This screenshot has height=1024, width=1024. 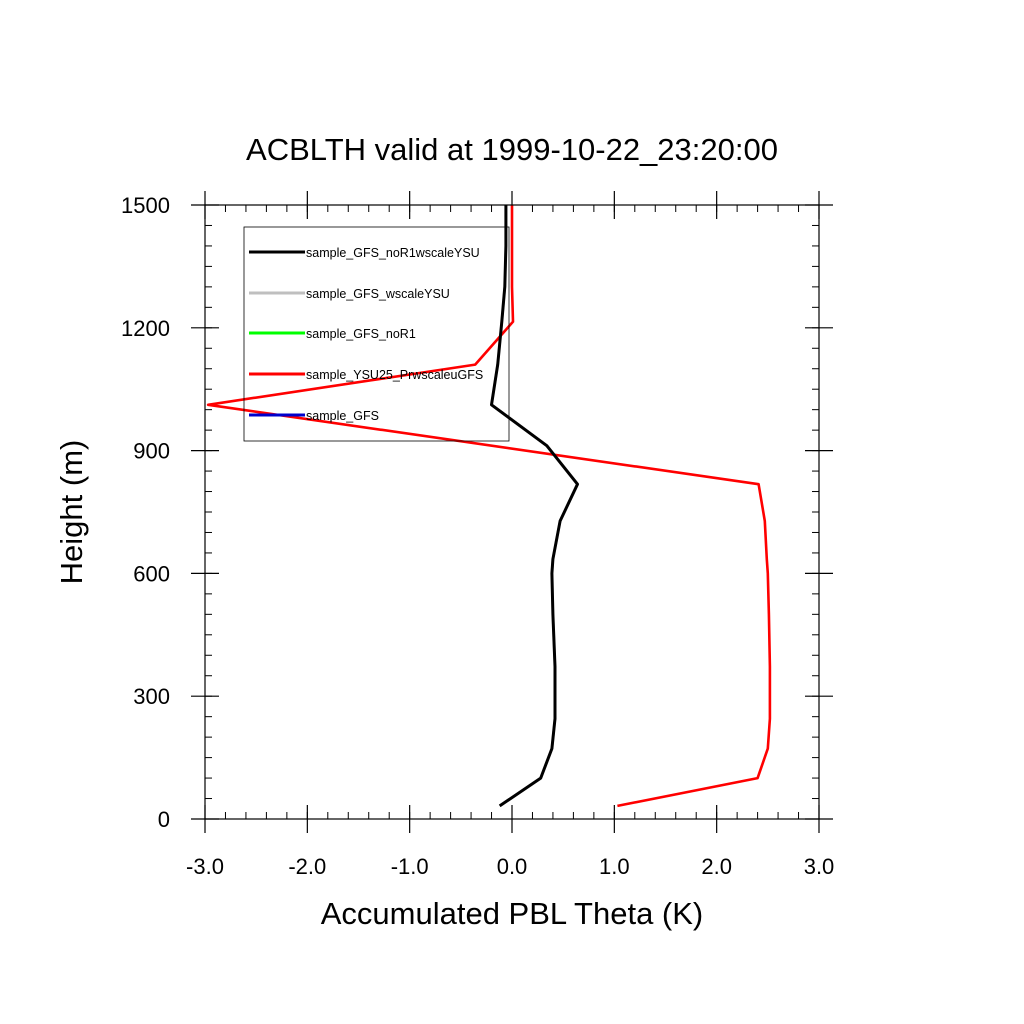 What do you see at coordinates (164, 819) in the screenshot?
I see `y-tick-label: 0` at bounding box center [164, 819].